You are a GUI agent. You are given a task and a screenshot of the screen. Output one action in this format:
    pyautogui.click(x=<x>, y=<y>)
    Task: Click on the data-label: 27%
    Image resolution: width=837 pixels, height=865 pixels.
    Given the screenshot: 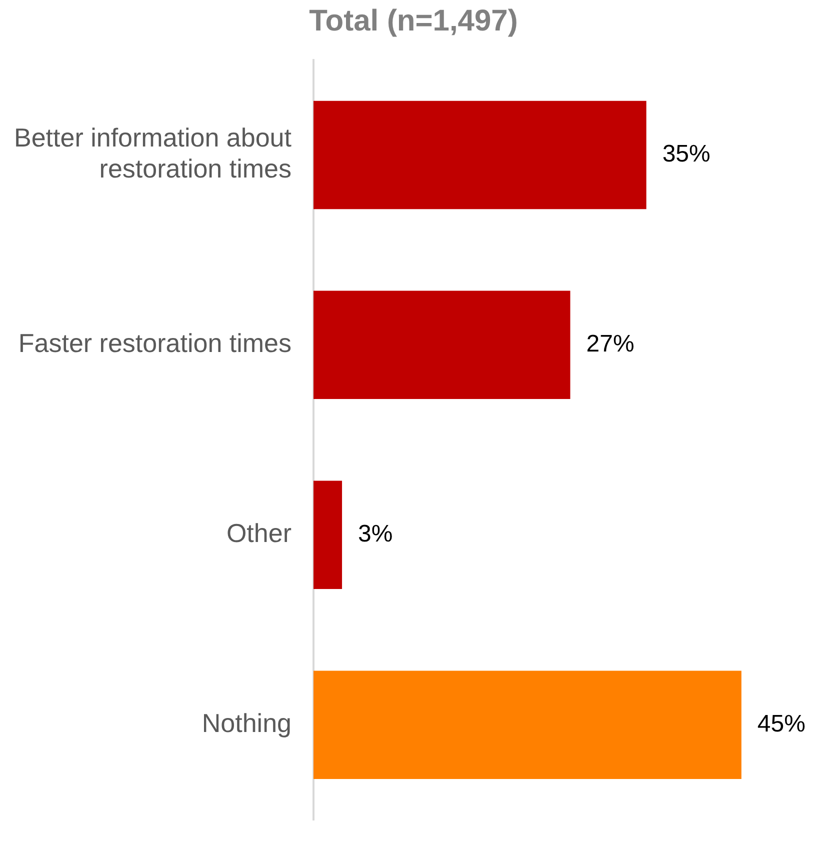 What is the action you would take?
    pyautogui.click(x=610, y=344)
    